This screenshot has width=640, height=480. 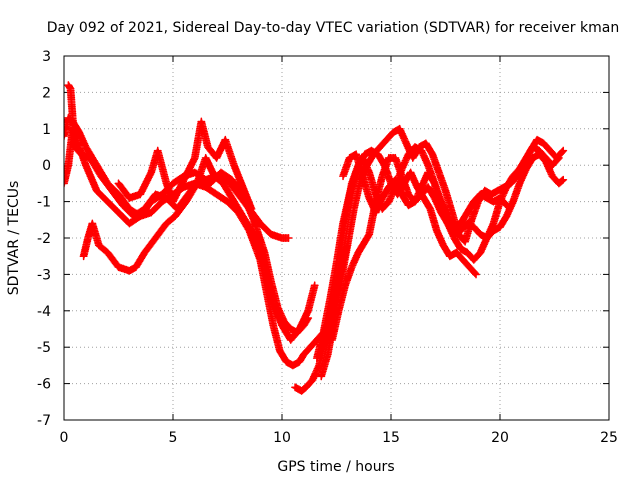 I want to click on y-tick-label: 3, so click(x=46, y=57).